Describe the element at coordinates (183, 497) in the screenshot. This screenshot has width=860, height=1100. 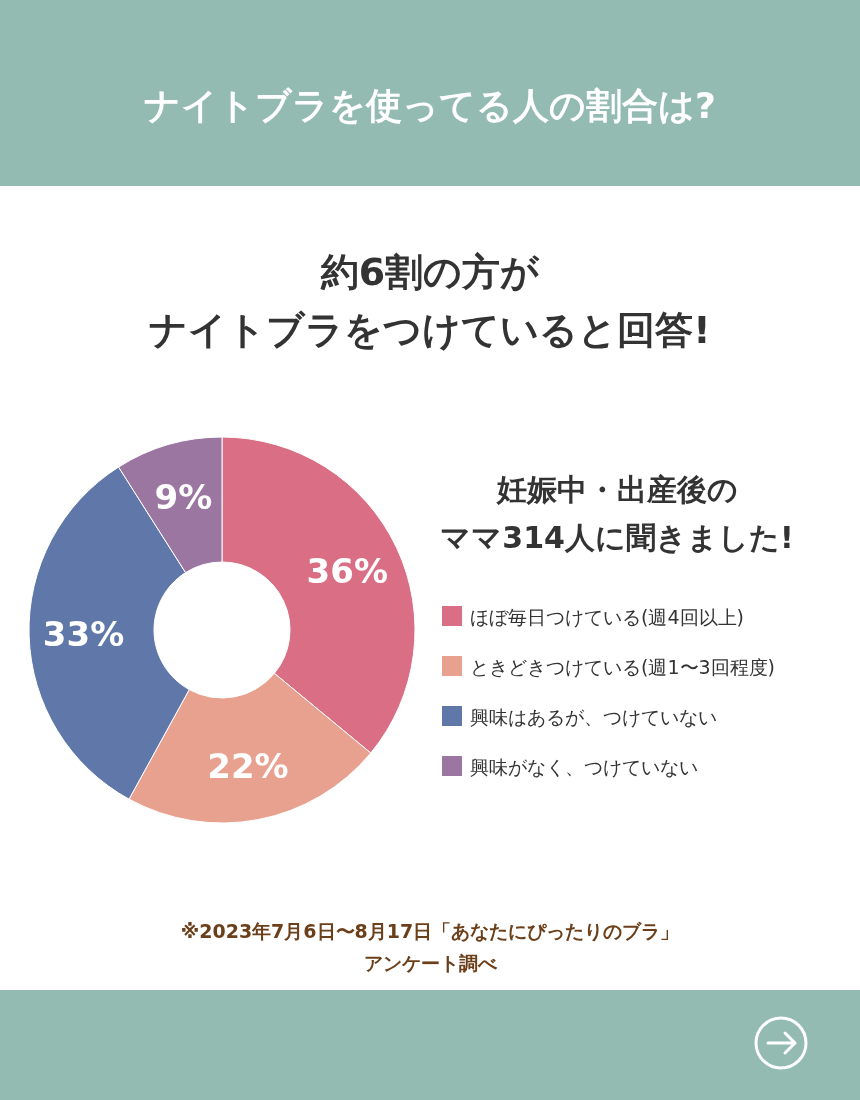
I see `data-label: 9%` at that location.